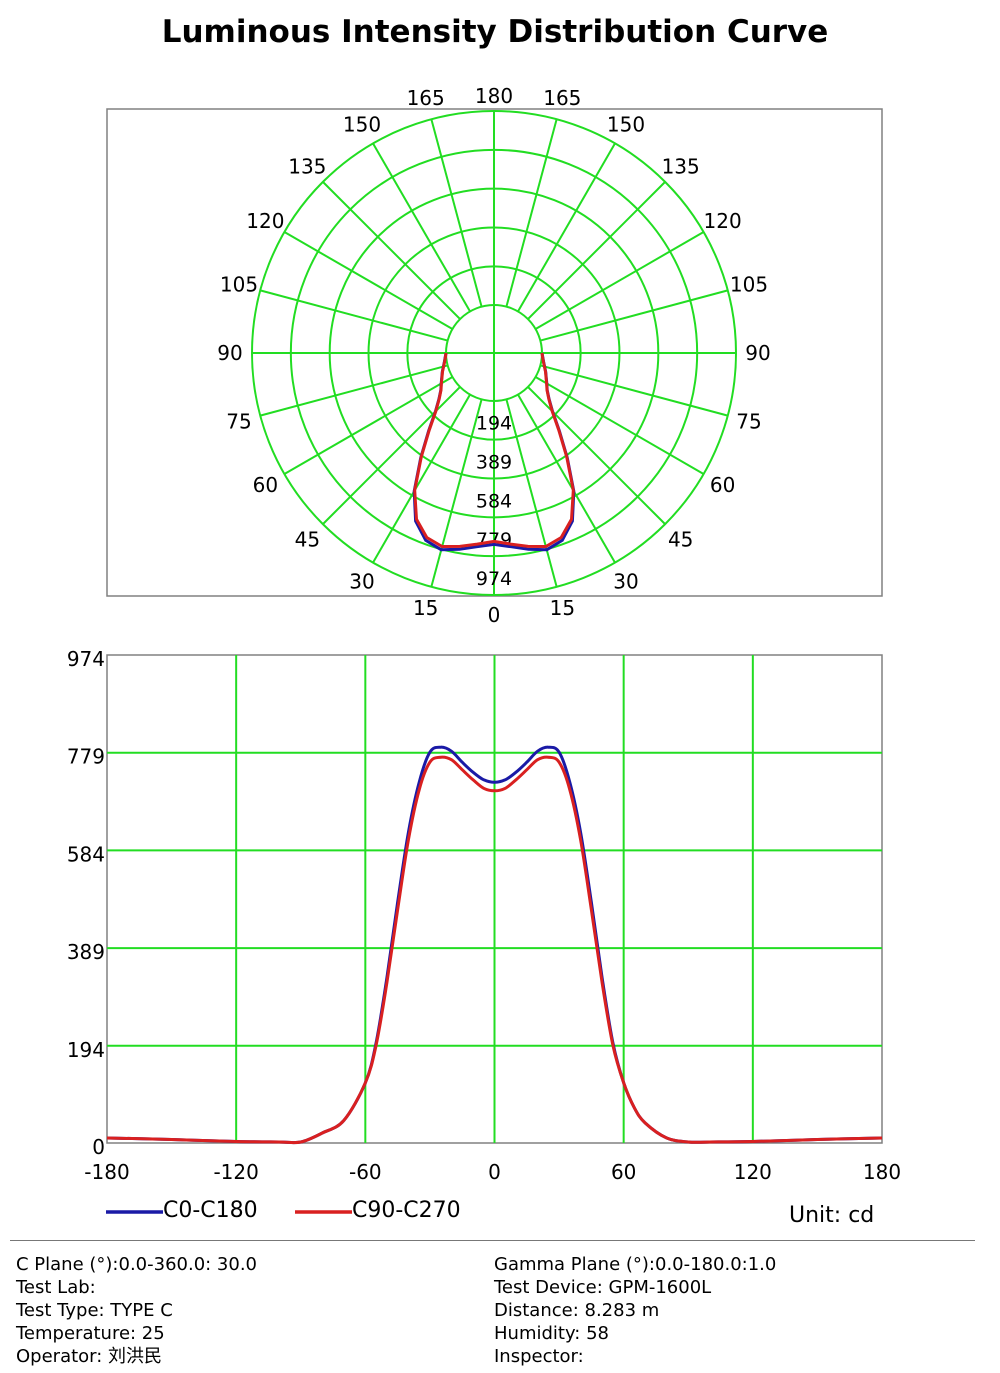 The width and height of the screenshot is (1000, 1373). I want to click on polar-radial-label: 974, so click(494, 579).